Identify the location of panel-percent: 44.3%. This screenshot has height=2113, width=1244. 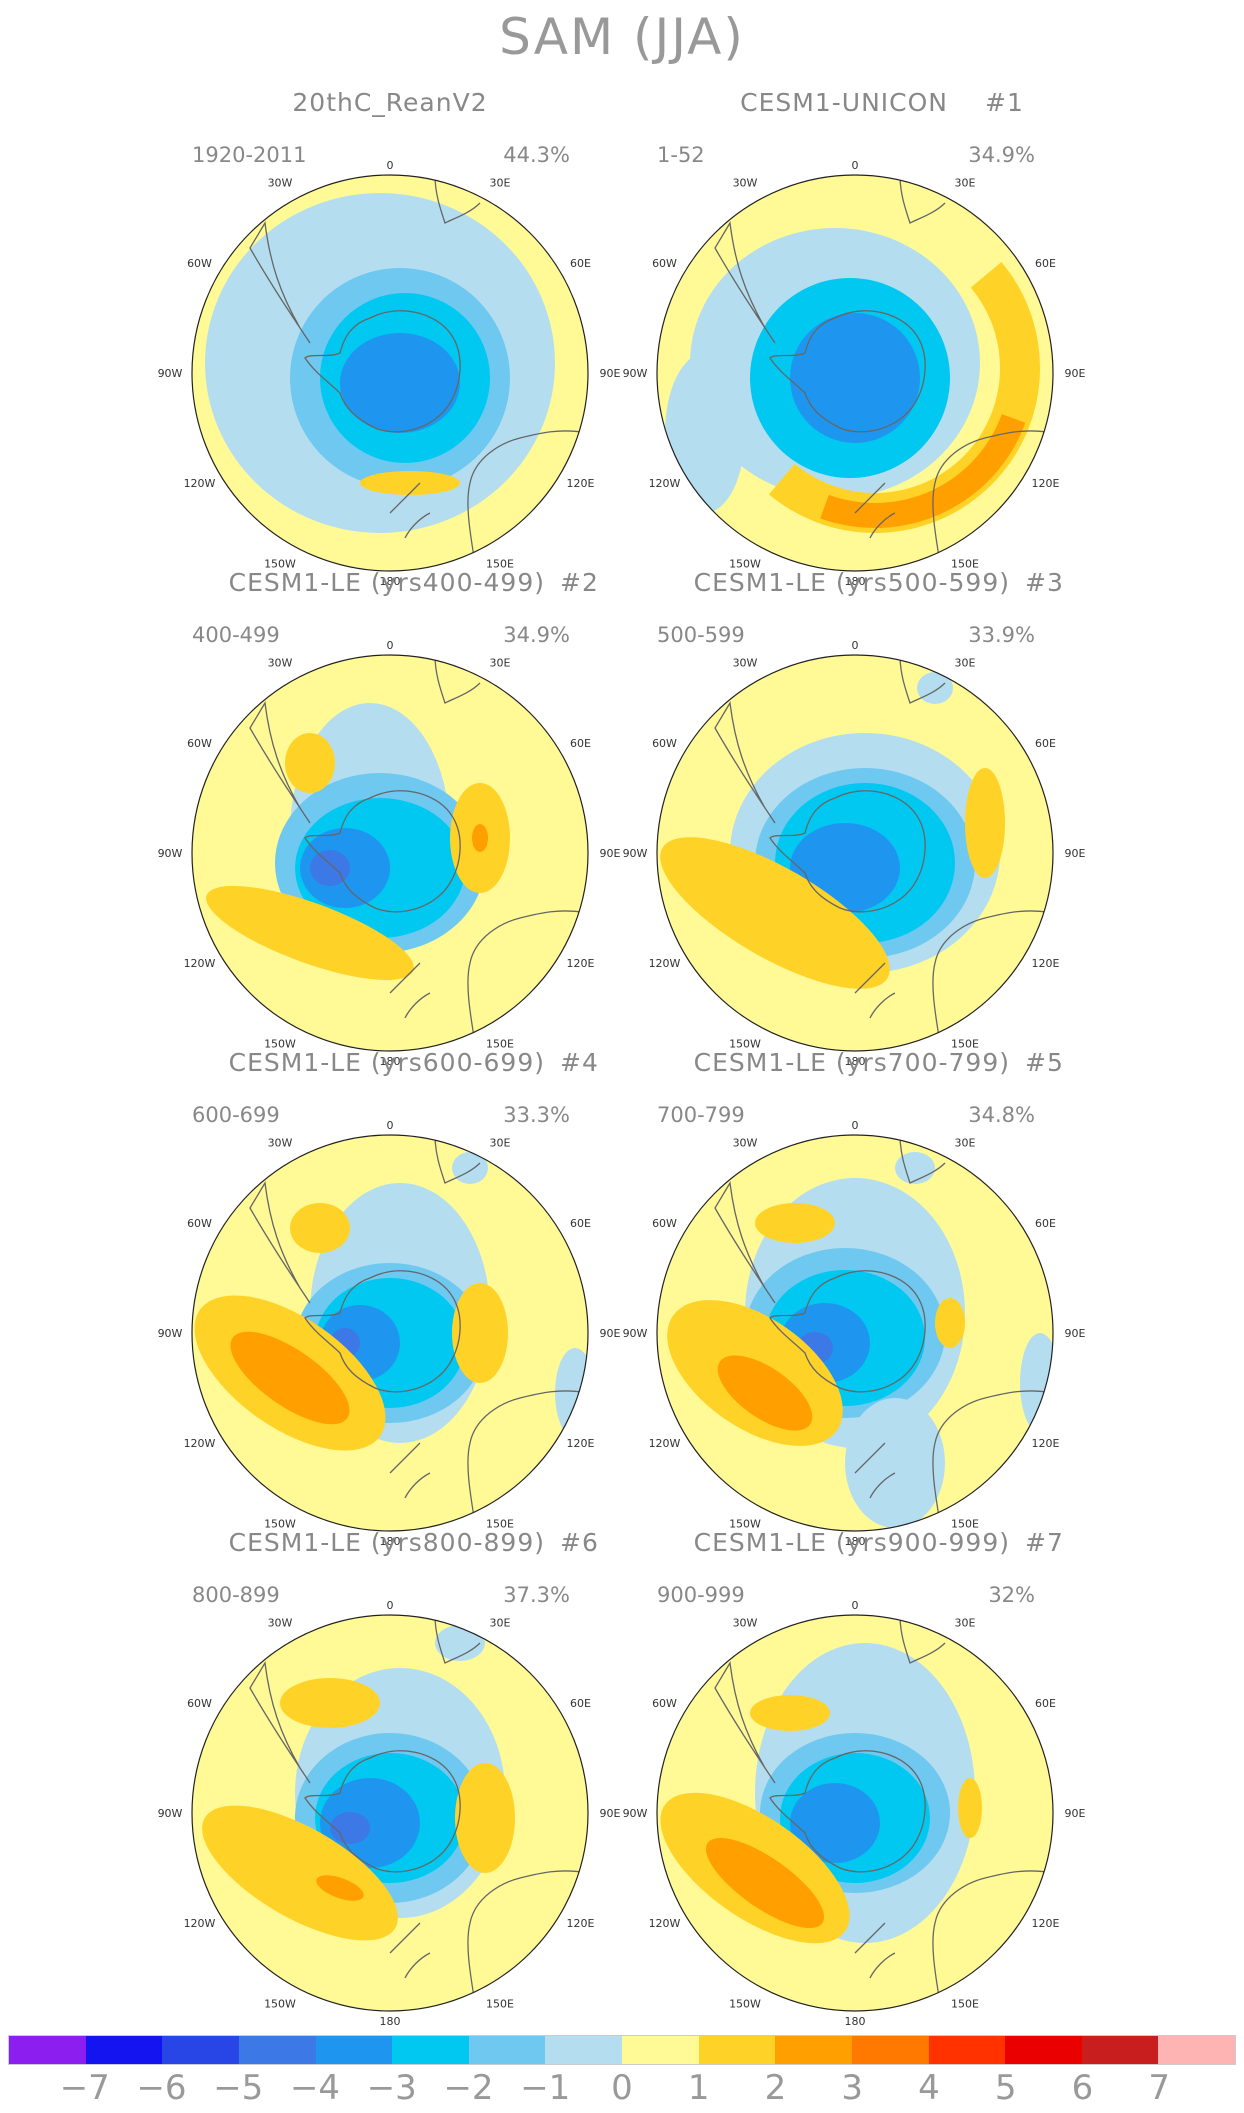
(536, 155).